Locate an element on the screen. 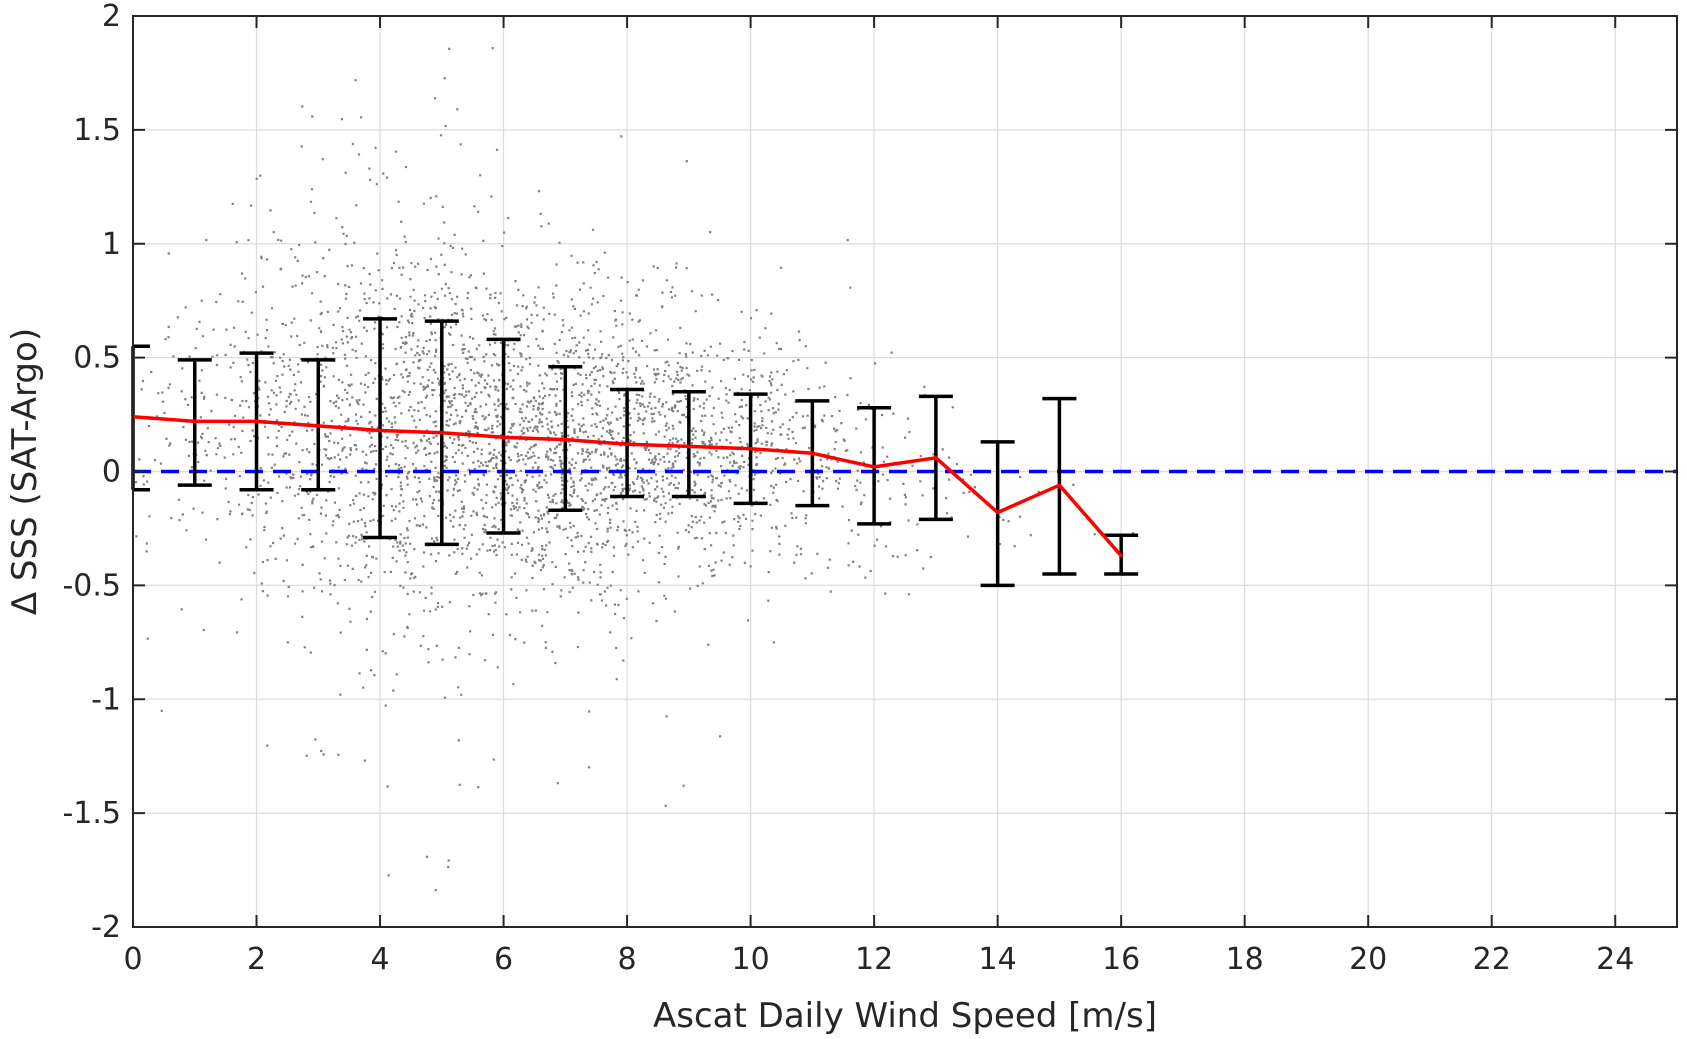 This screenshot has width=1687, height=1039. y-tick-label: 0 is located at coordinates (111, 472).